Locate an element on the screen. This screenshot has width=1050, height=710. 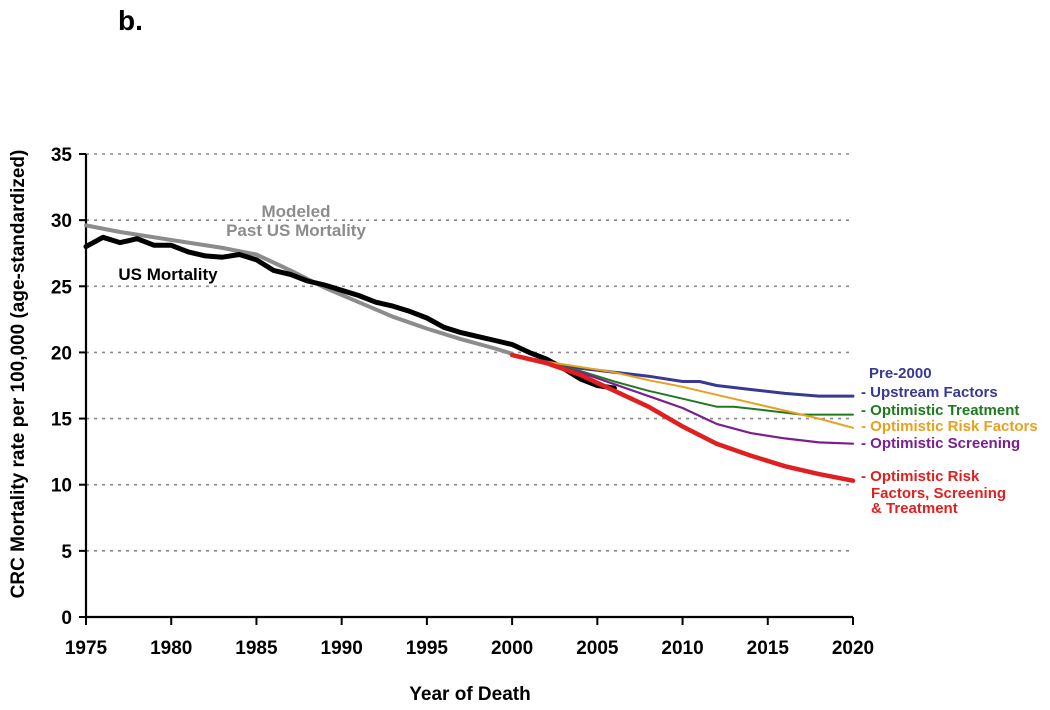
x-tick-label-2020: 2020 is located at coordinates (853, 648).